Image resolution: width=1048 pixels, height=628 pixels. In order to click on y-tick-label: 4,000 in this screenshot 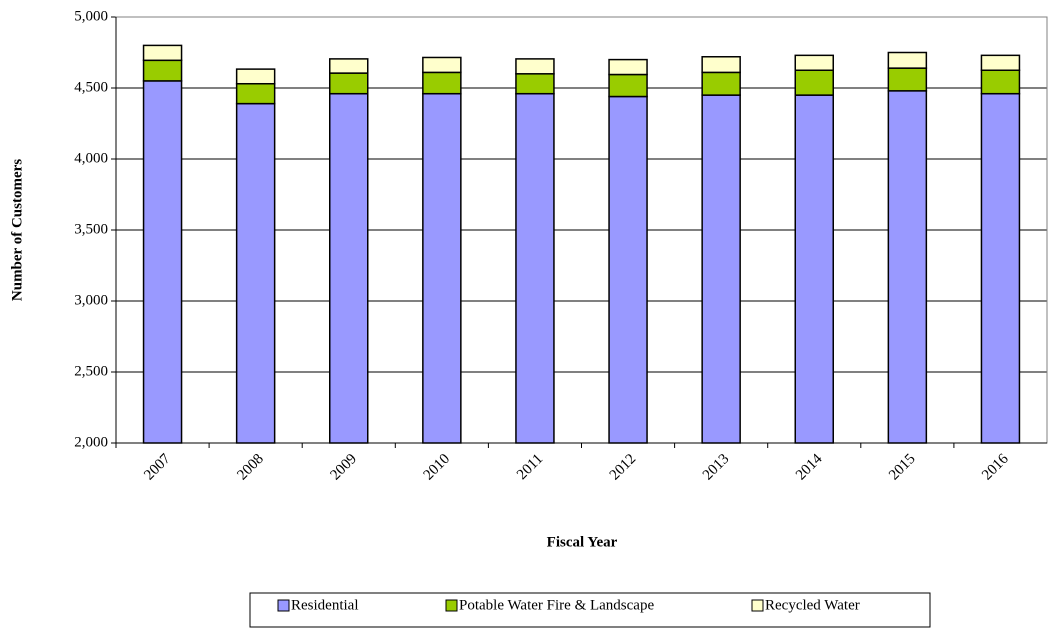, I will do `click(91, 158)`.